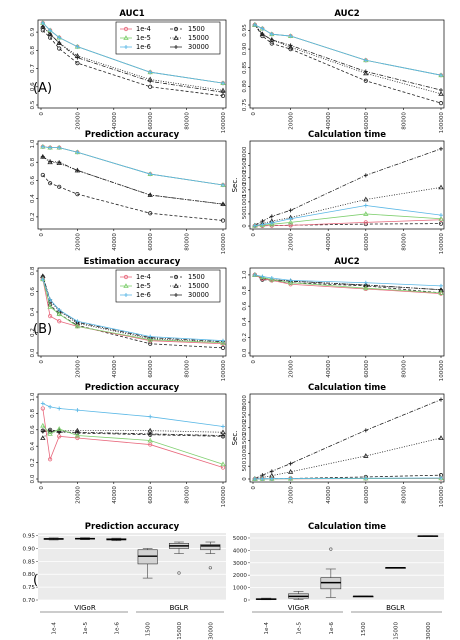 This screenshot has height=640, width=460. What do you see at coordinates (347, 527) in the screenshot?
I see `chart-title: Calculation time` at bounding box center [347, 527].